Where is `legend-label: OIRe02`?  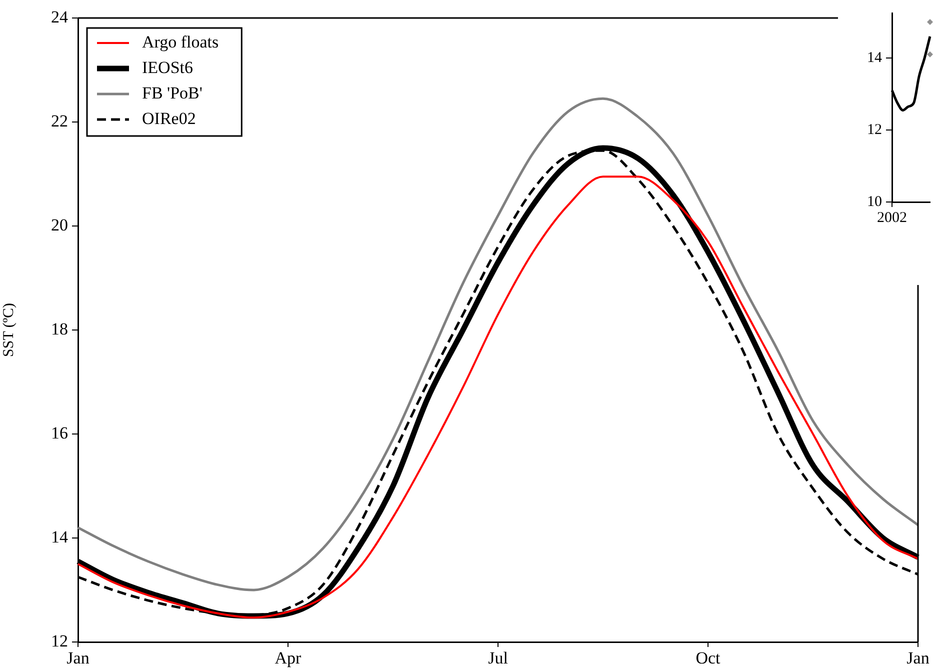
legend-label: OIRe02 is located at coordinates (169, 118).